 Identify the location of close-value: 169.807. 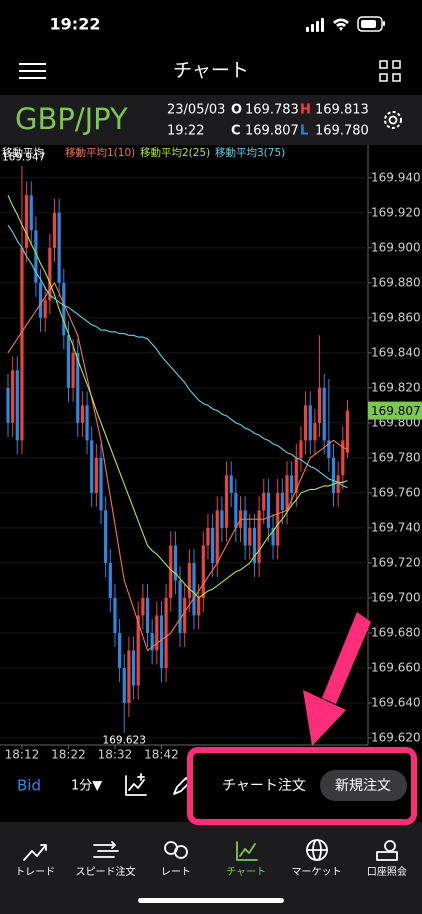
(272, 131).